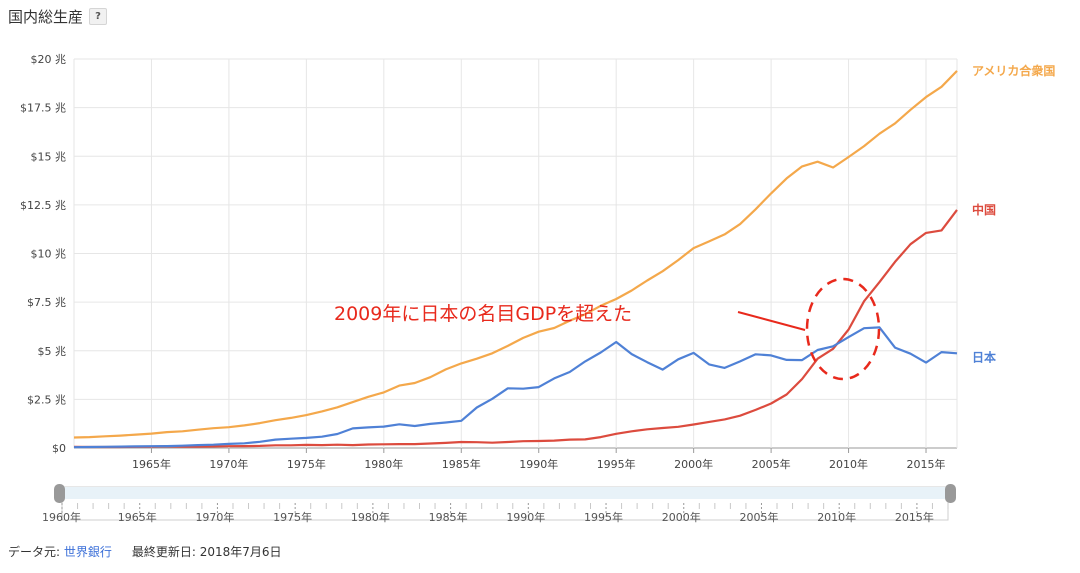  Describe the element at coordinates (984, 356) in the screenshot. I see `series-label: 日本` at that location.